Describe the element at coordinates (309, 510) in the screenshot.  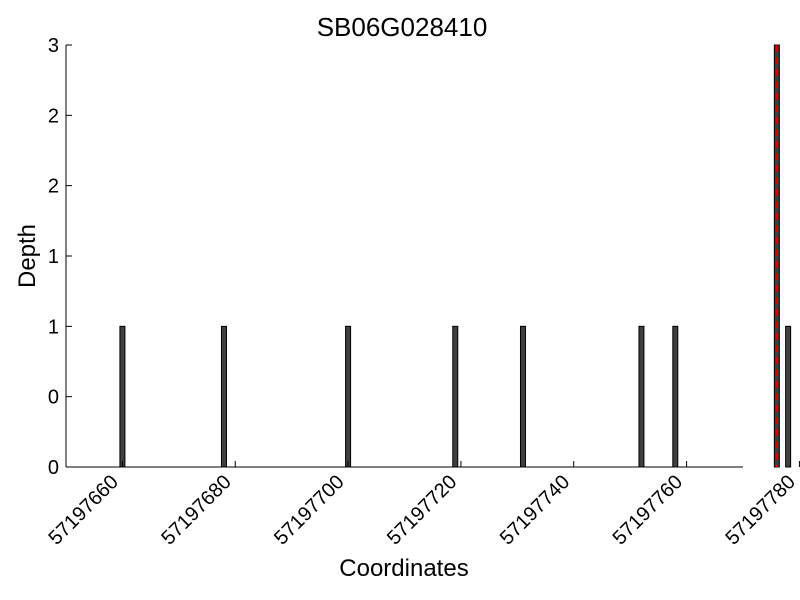
I see `x-tick-label: 57197700` at that location.